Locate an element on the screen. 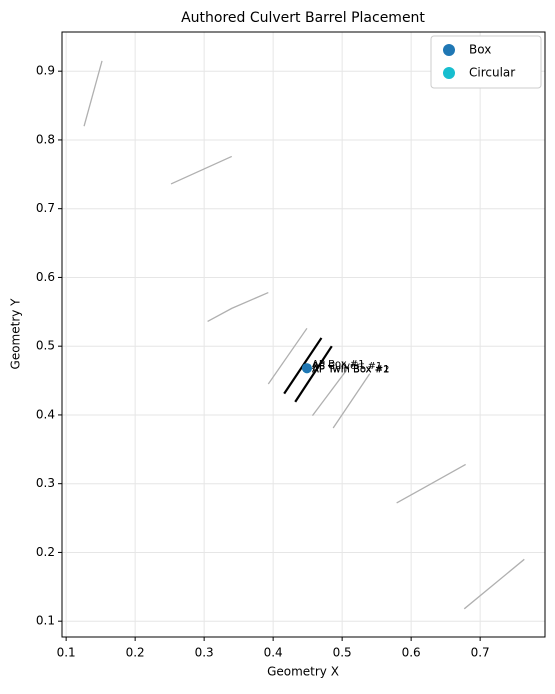 The height and width of the screenshot is (694, 555). y-tick-label: 0.5 is located at coordinates (45, 346).